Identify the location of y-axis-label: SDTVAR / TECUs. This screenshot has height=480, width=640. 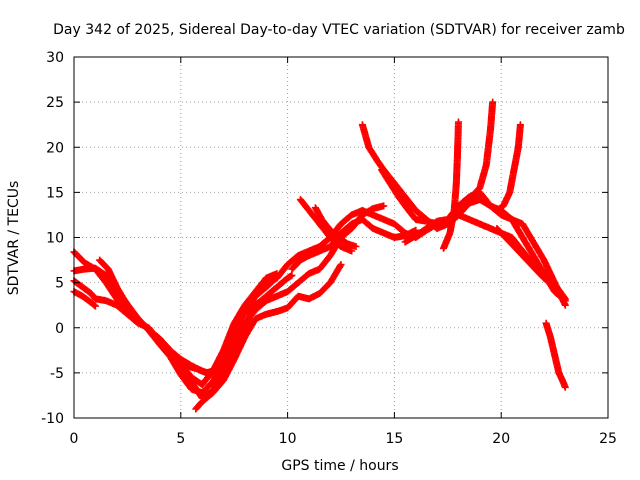
(14, 238).